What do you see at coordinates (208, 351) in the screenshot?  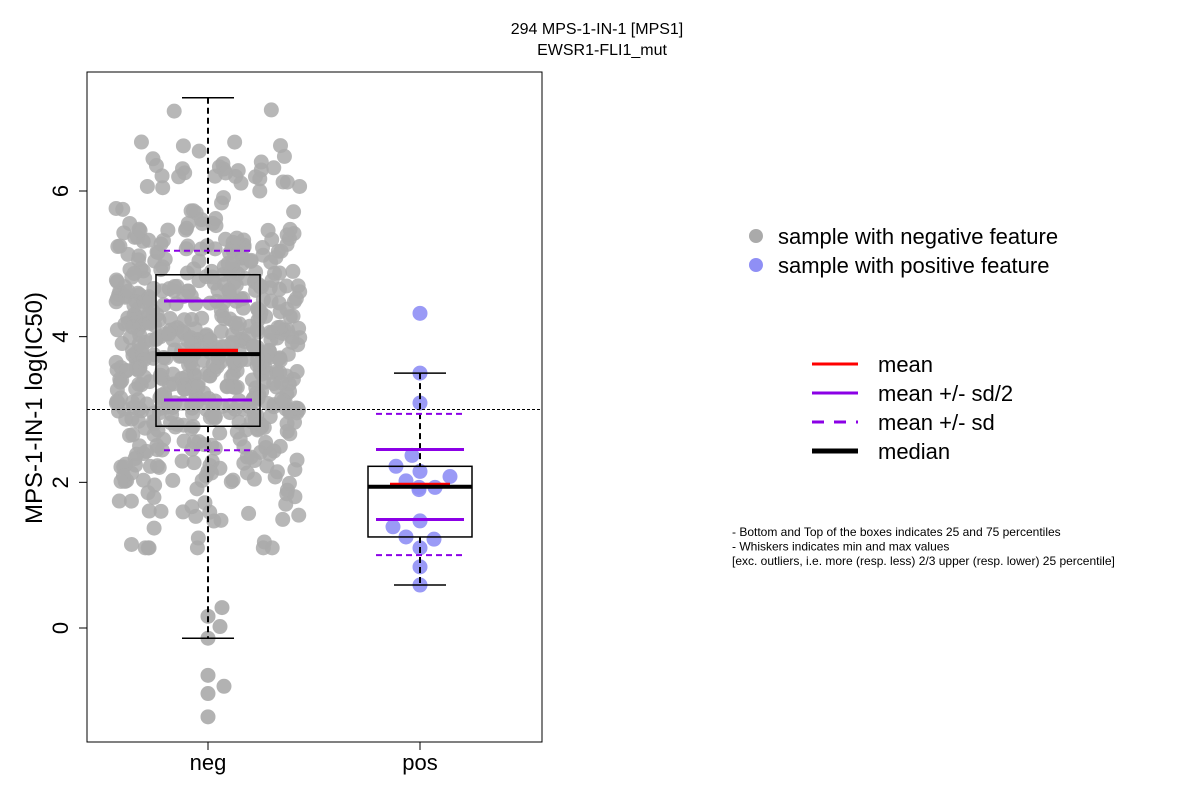 I see `box-neg` at bounding box center [208, 351].